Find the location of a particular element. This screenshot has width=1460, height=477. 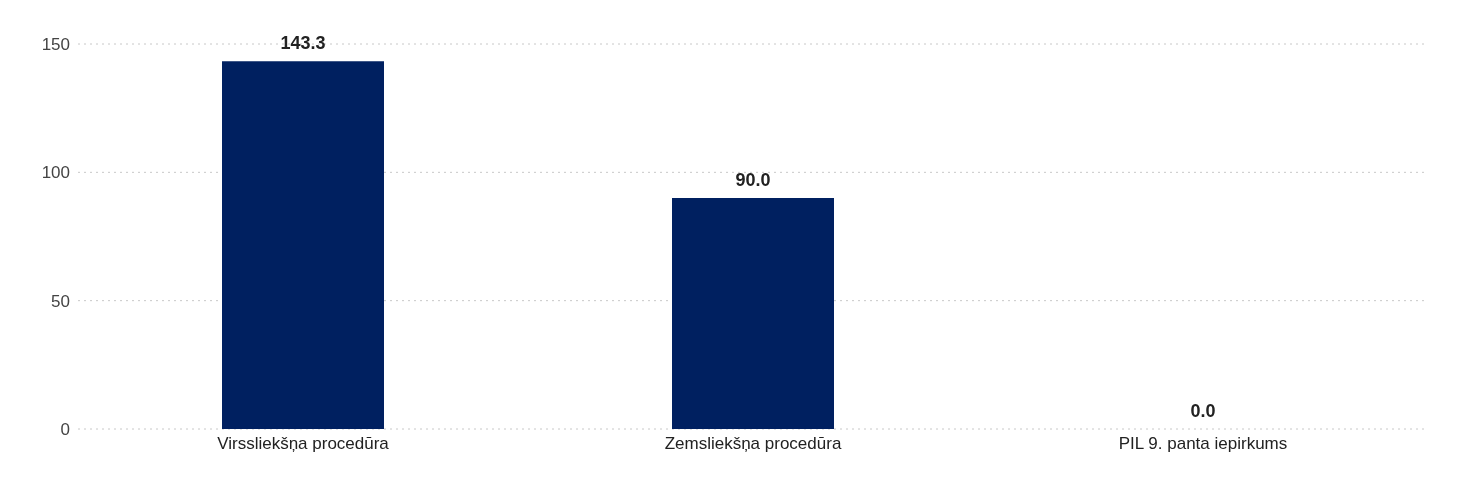

x-tick-label: Zemsliekšņa procedūra is located at coordinates (753, 444).